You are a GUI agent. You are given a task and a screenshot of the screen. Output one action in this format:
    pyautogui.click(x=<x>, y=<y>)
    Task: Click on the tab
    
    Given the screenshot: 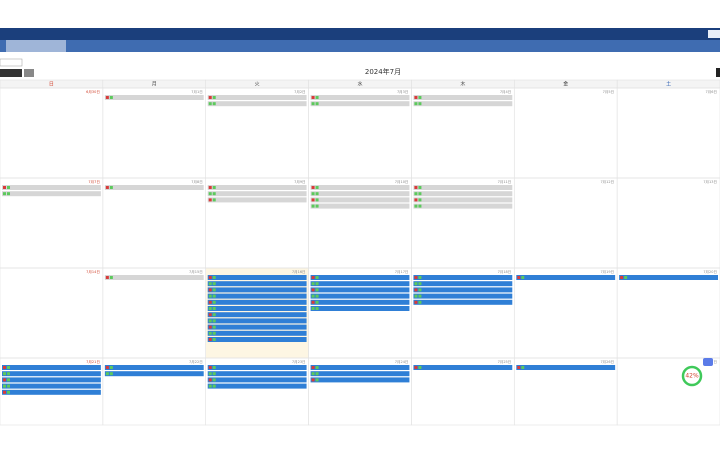 What is the action you would take?
    pyautogui.click(x=36, y=46)
    